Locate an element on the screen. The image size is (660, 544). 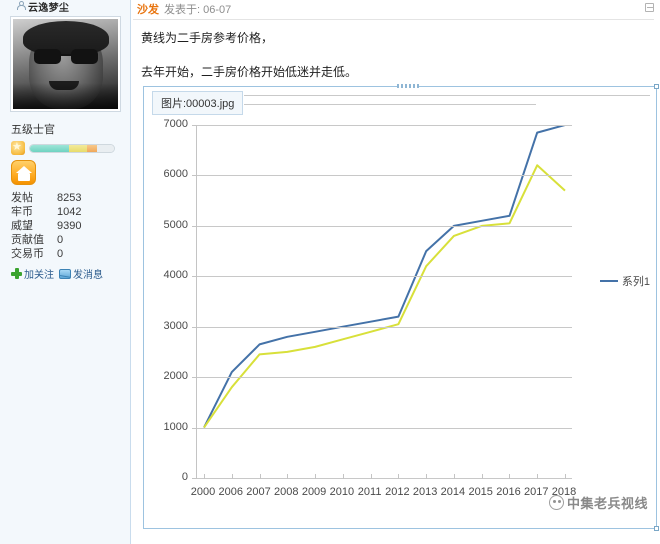
watermark-logo-icon is located at coordinates (556, 502).